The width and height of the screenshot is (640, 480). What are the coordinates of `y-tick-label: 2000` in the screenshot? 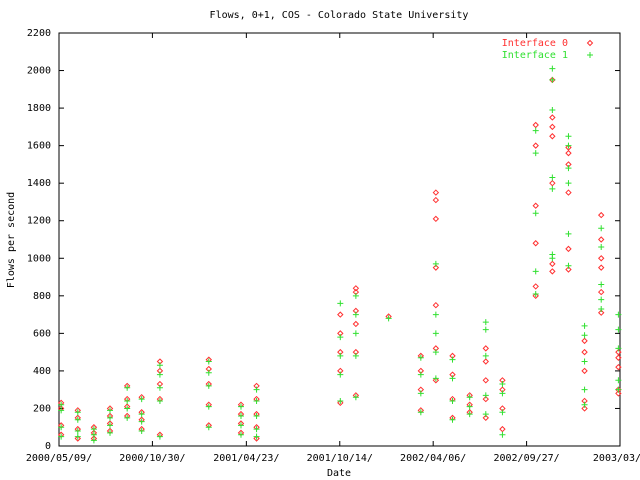 It's located at (39, 71).